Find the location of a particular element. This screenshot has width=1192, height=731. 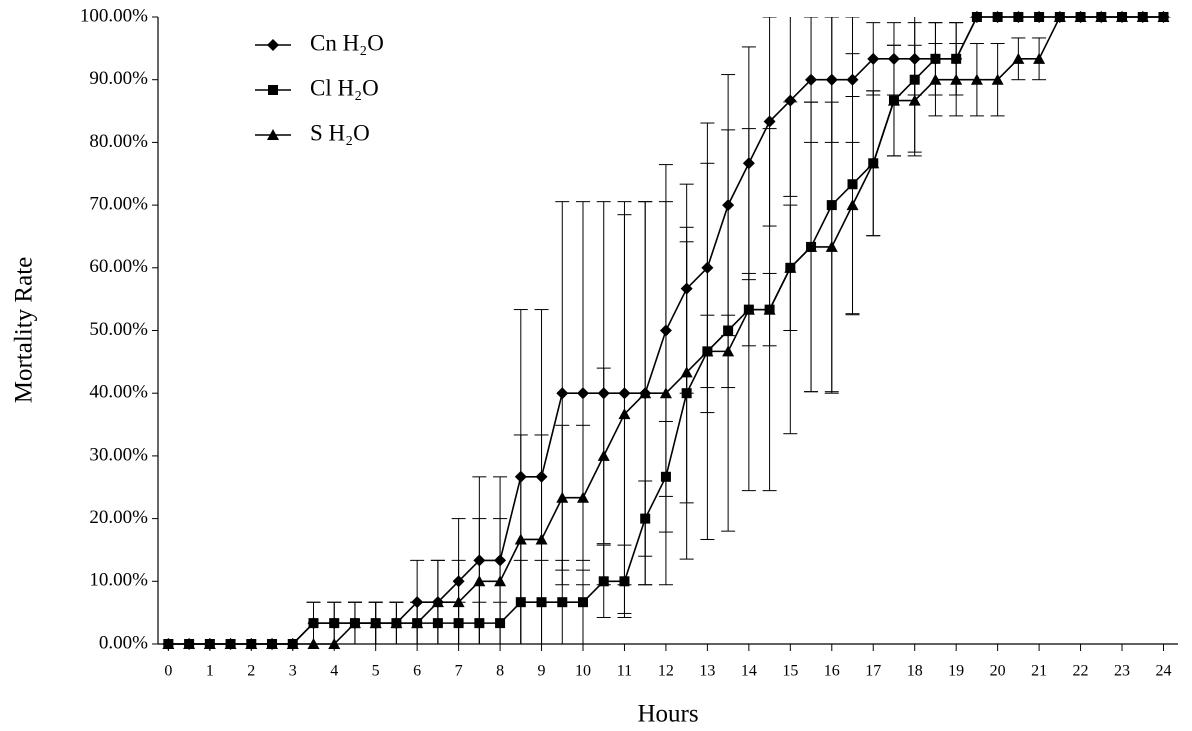

x-tick-label: 14 is located at coordinates (749, 671).